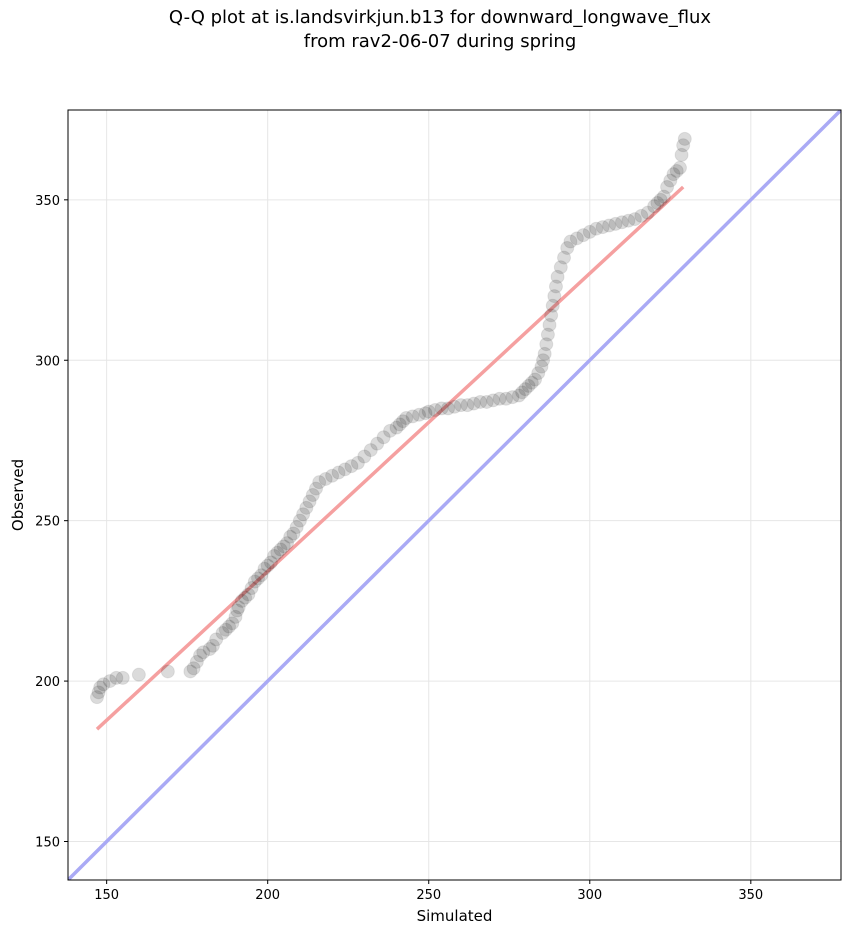 This screenshot has width=851, height=934. Describe the element at coordinates (47, 201) in the screenshot. I see `y-tick-label: 350` at that location.